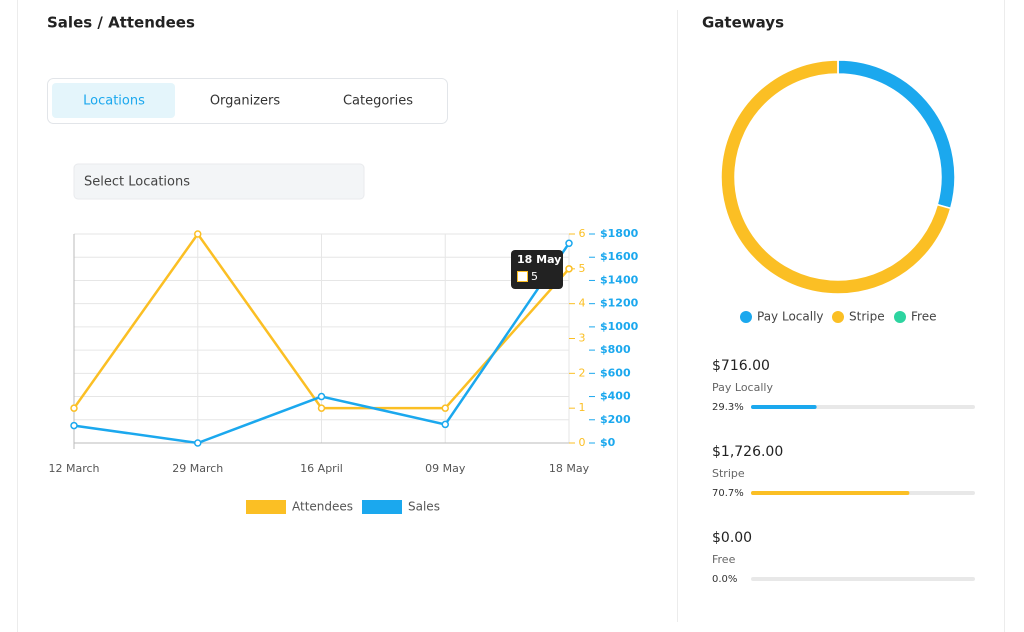 The image size is (1024, 632). What do you see at coordinates (741, 366) in the screenshot?
I see `gateway-amount: $716.00` at bounding box center [741, 366].